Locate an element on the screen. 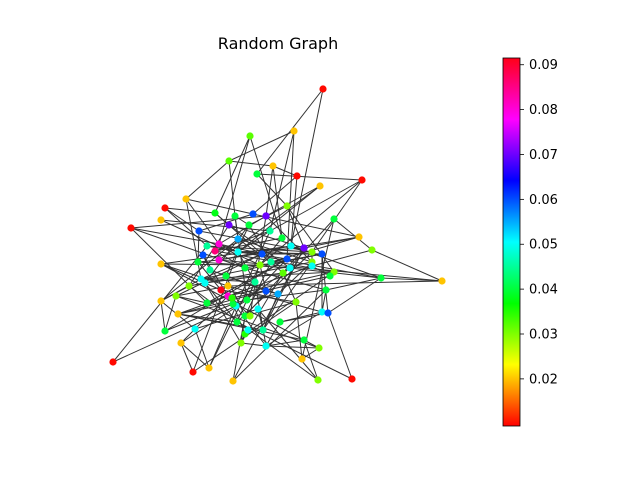 The width and height of the screenshot is (640, 480). colorbar-tick-label: 0.07 is located at coordinates (543, 155).